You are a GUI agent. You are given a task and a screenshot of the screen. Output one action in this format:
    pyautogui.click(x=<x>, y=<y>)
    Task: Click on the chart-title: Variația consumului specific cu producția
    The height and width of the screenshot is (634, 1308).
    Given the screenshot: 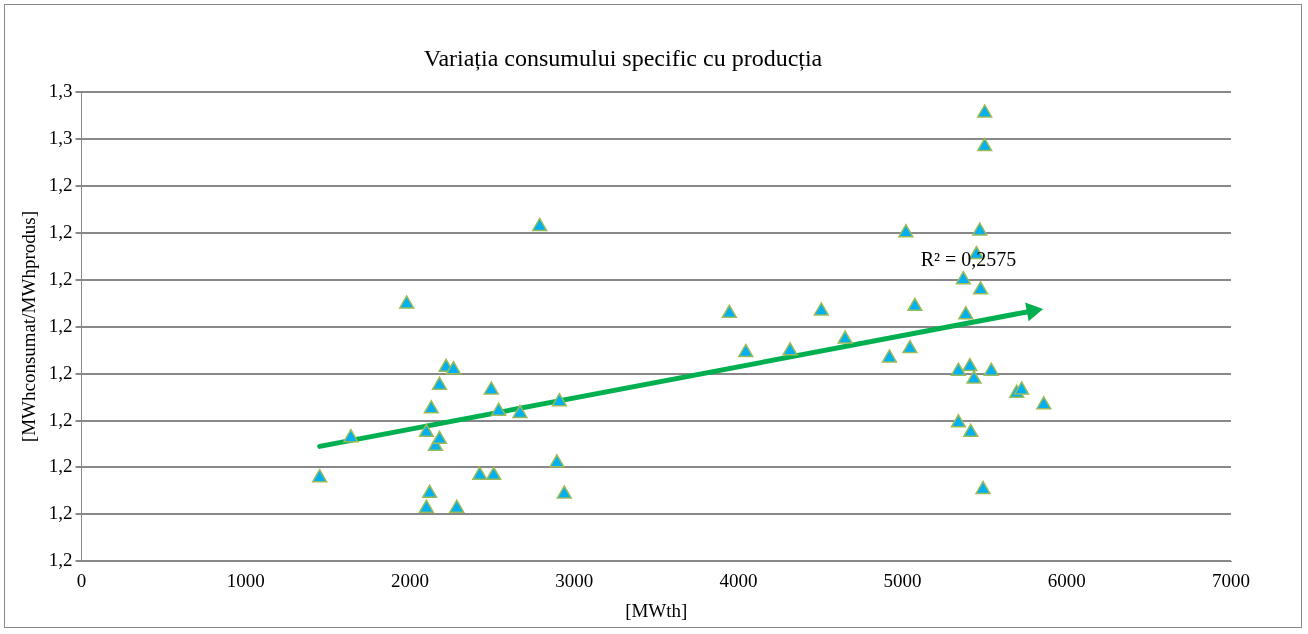 What is the action you would take?
    pyautogui.click(x=623, y=57)
    